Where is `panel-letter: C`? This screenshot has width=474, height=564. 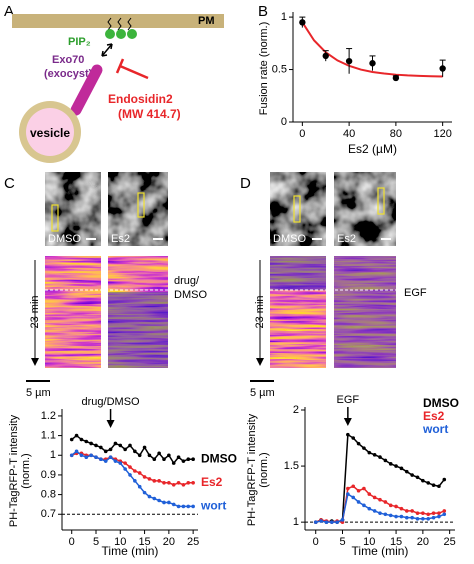
panel-letter: C is located at coordinates (9, 183).